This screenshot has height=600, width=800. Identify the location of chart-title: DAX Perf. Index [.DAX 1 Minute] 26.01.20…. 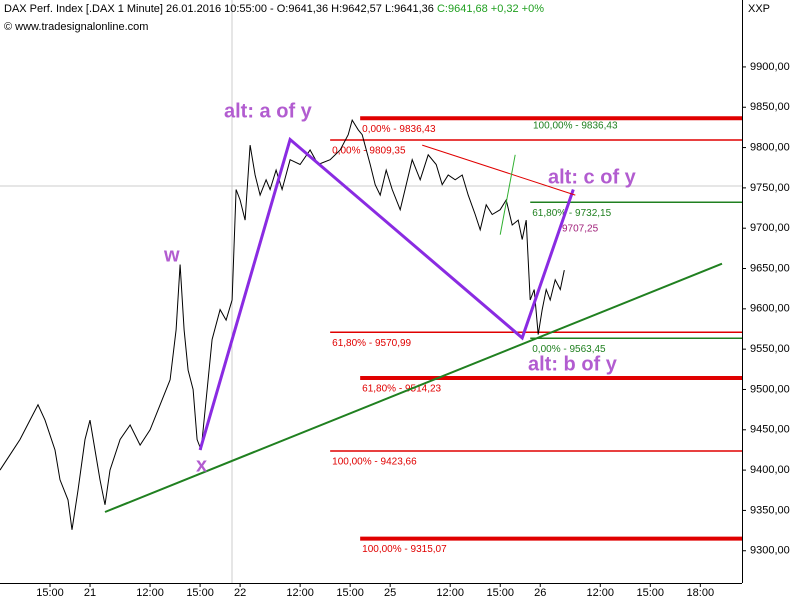
(274, 9).